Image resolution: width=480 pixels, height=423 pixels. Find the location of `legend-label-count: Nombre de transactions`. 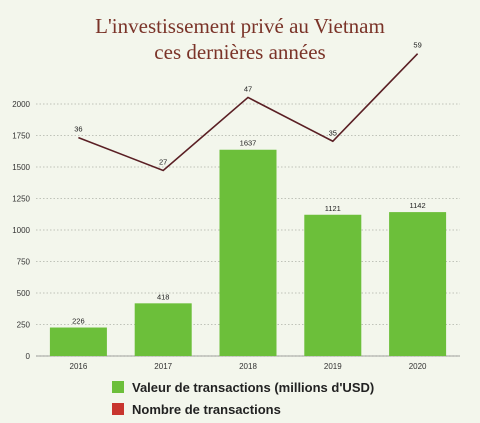

legend-label-count: Nombre de transactions is located at coordinates (206, 409).